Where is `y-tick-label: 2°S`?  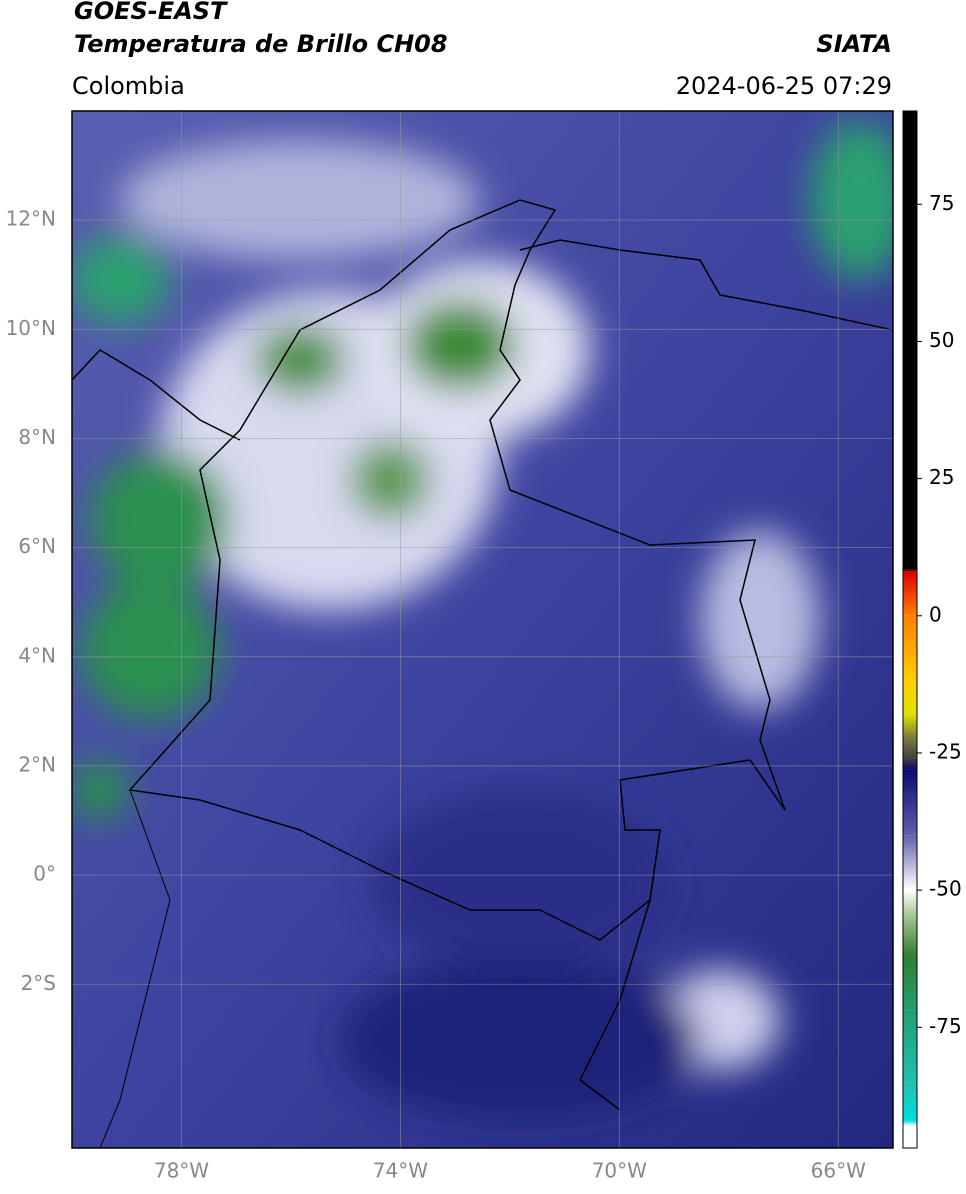 y-tick-label: 2°S is located at coordinates (38, 983).